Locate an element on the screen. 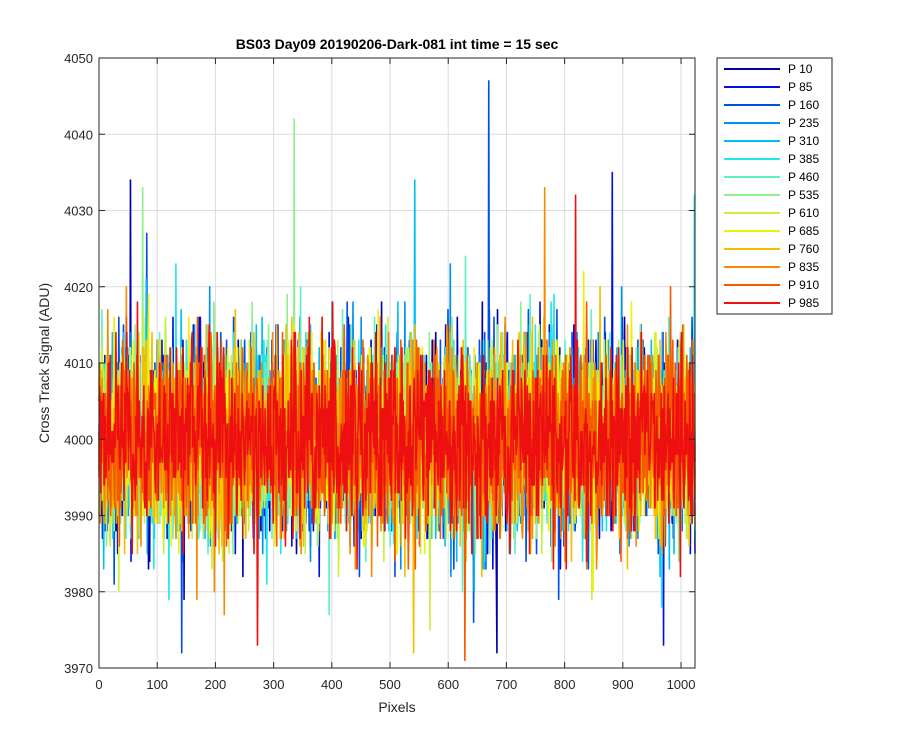 This screenshot has height=750, width=900. legend-label: P 310 is located at coordinates (803, 141).